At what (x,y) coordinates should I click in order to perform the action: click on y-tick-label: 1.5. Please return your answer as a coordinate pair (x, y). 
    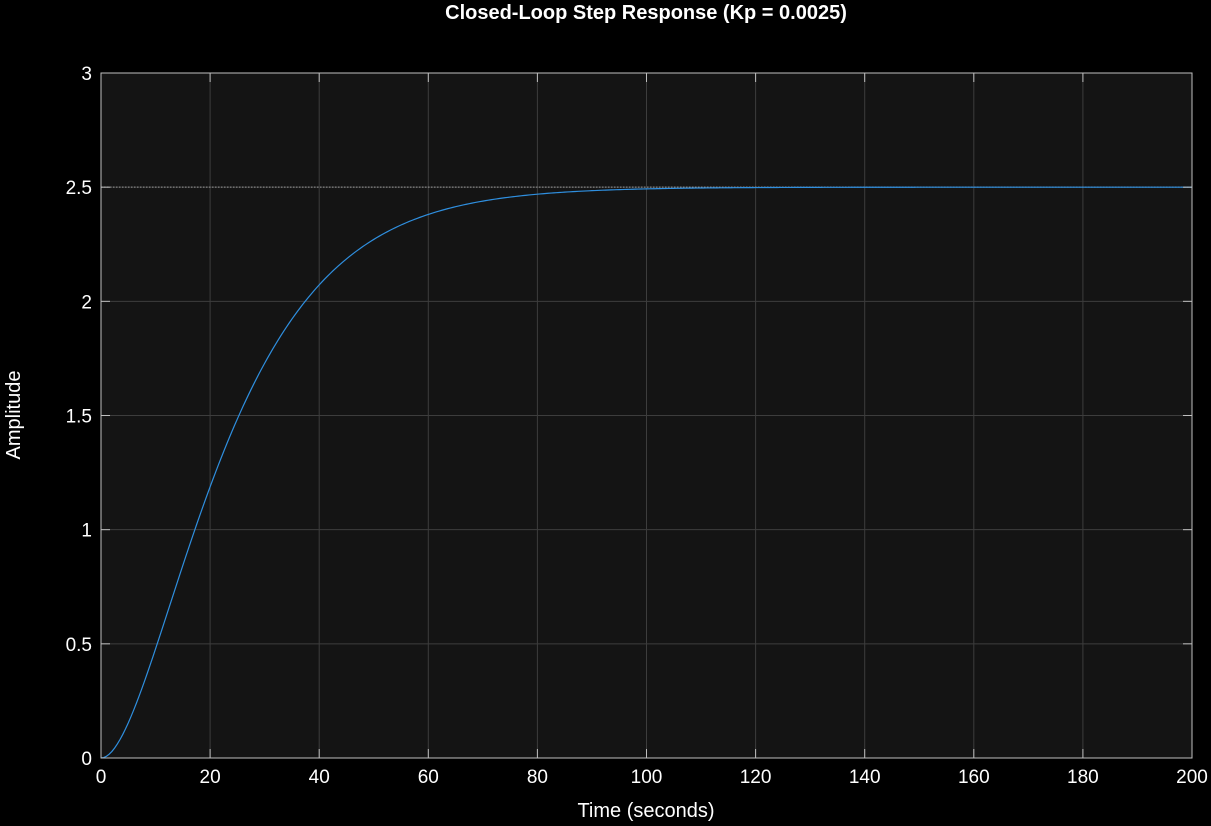
    Looking at the image, I should click on (79, 417).